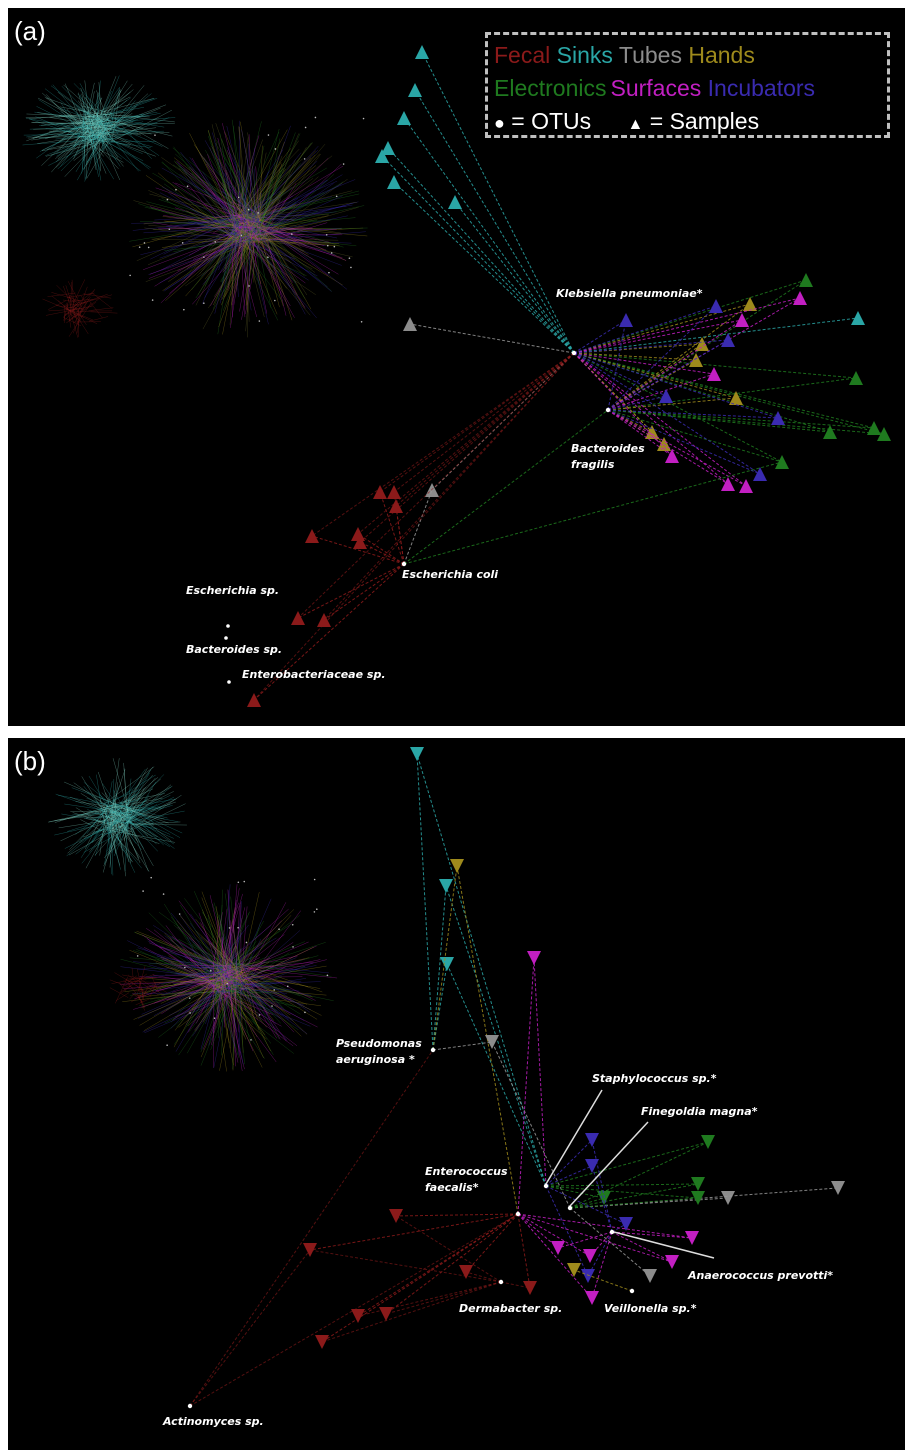 The image size is (905, 1456). Describe the element at coordinates (656, 88) in the screenshot. I see `legend-surfaces: Surfaces` at that location.